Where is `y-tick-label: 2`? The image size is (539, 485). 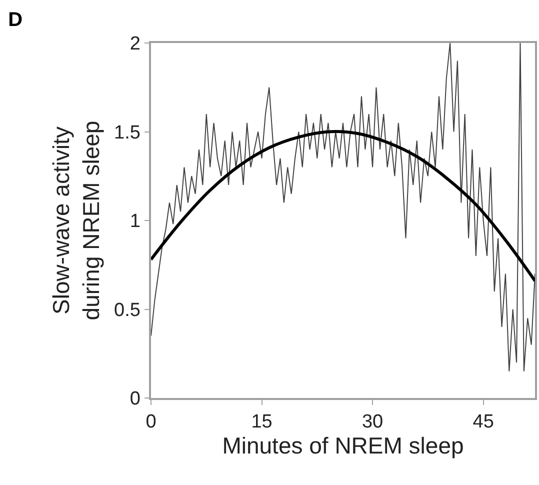 y-tick-label: 2 is located at coordinates (135, 44).